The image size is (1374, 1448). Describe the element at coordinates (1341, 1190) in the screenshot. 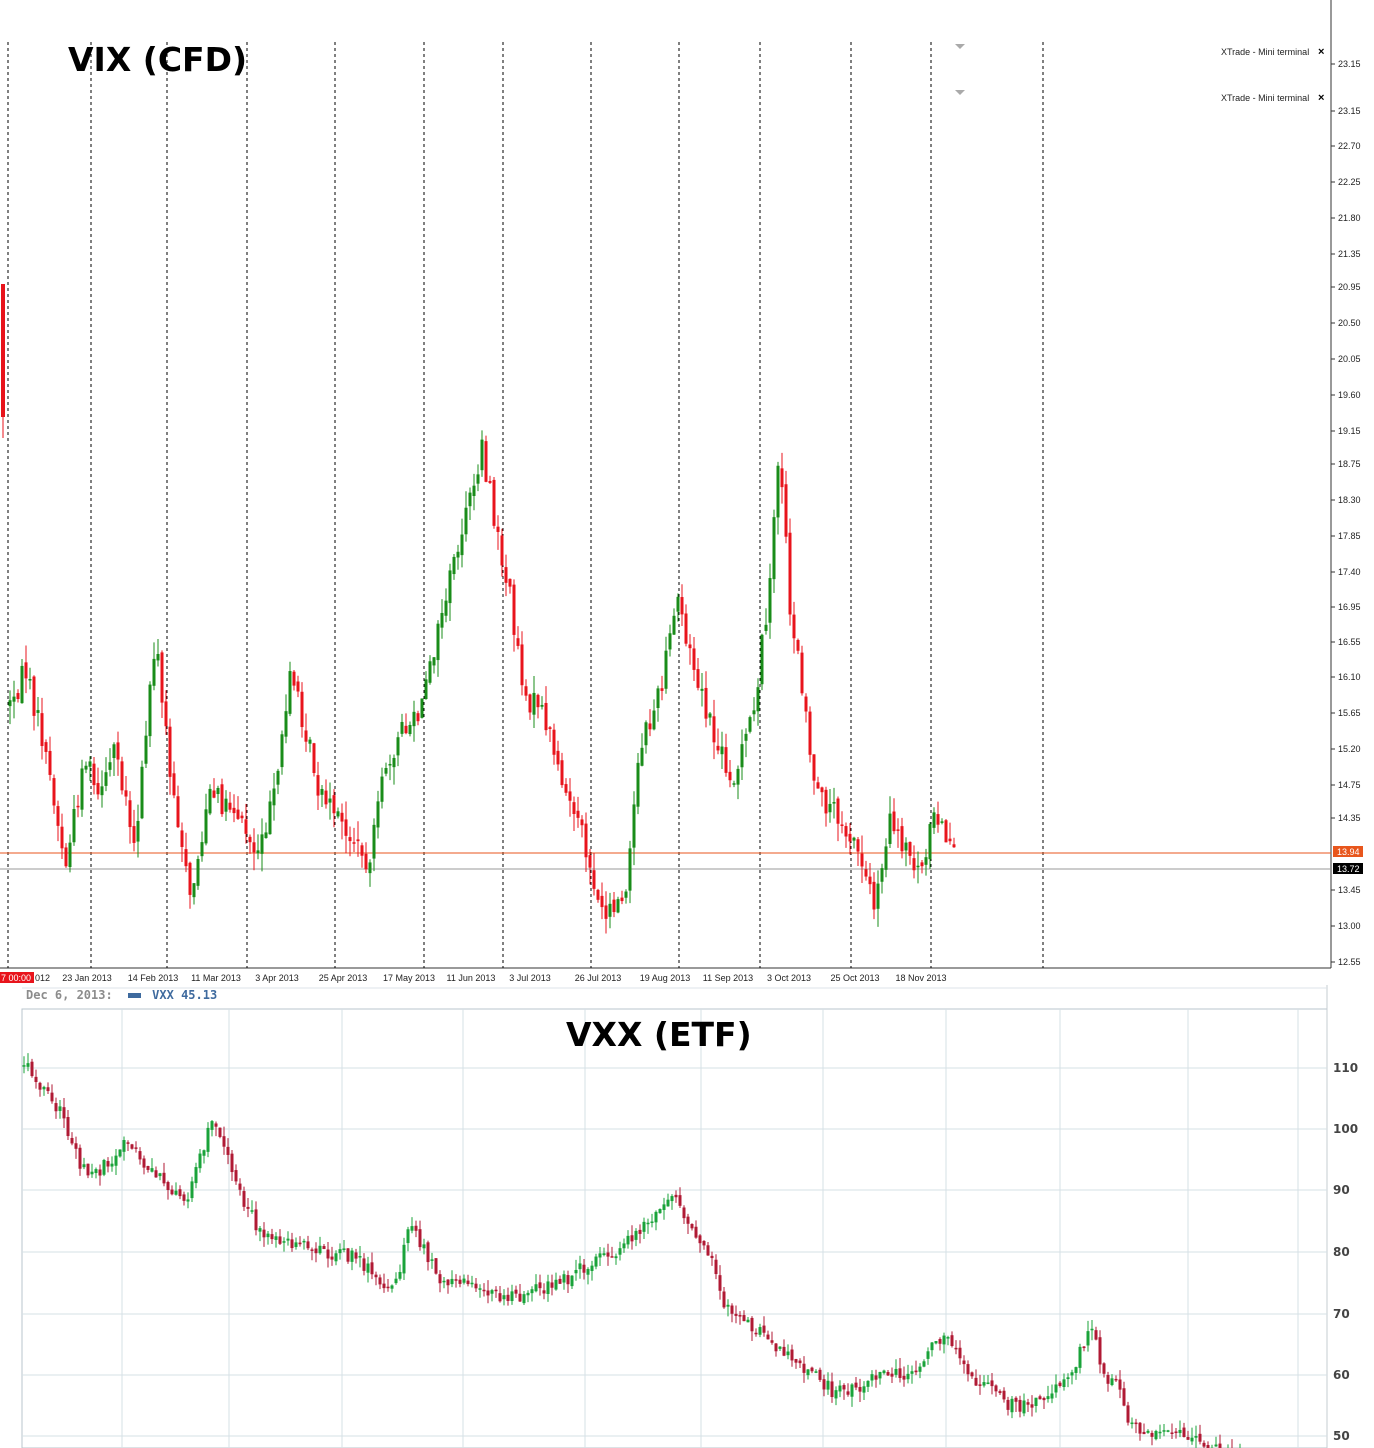

I see `vxx-y-tick-label: 90` at that location.